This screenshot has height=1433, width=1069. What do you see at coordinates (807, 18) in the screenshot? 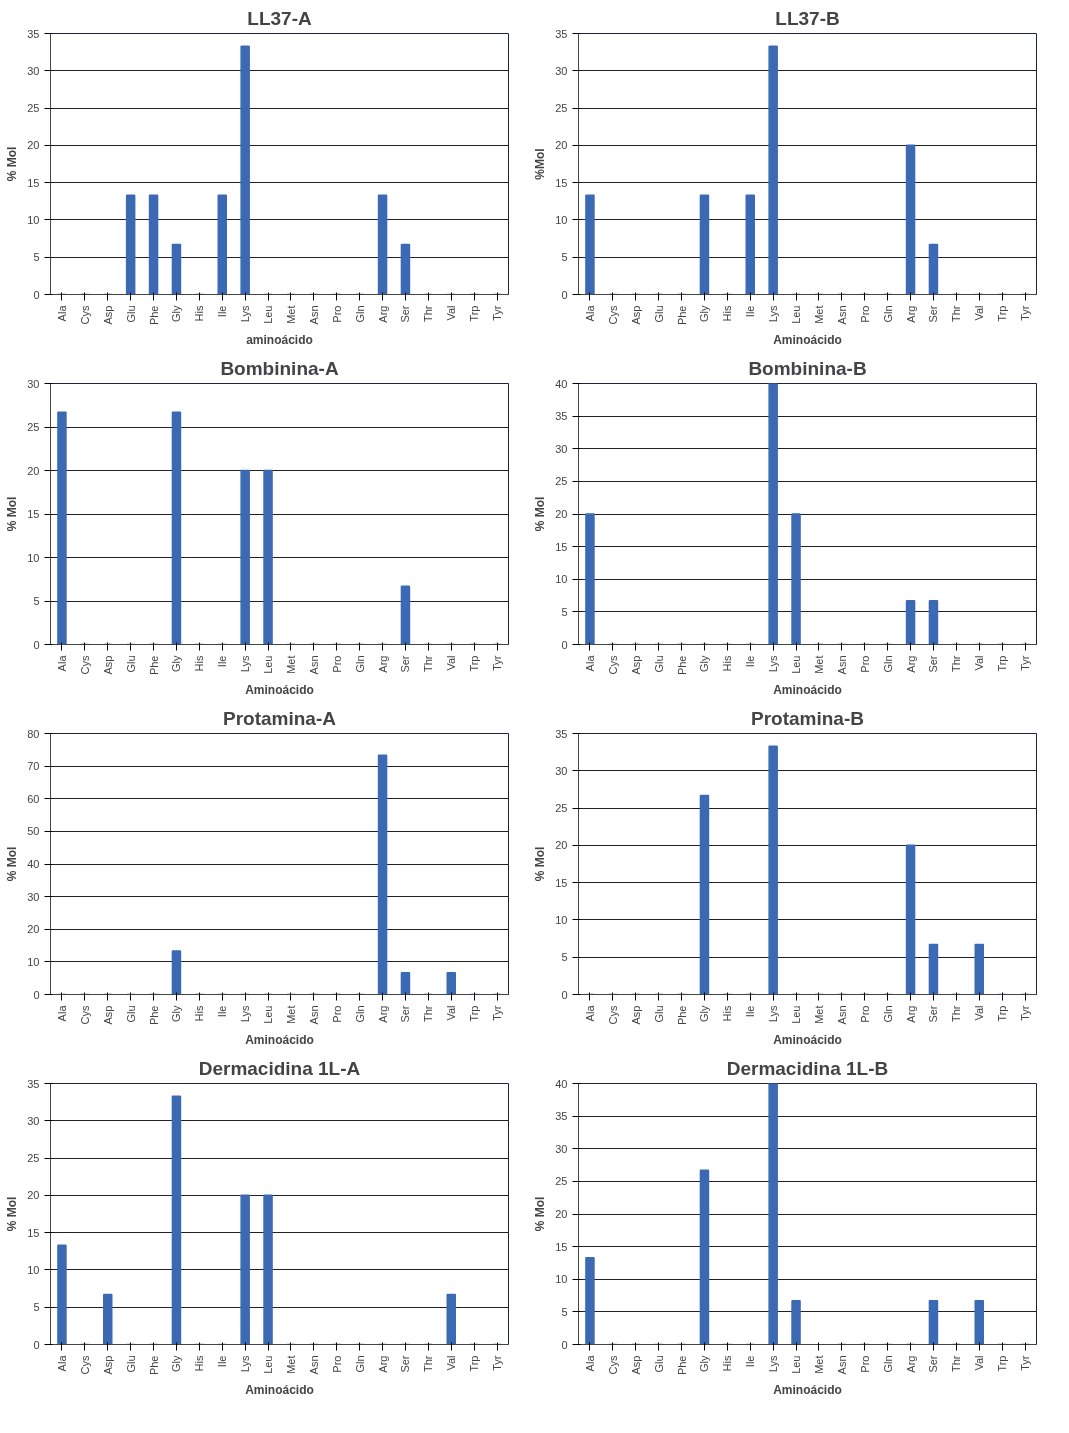
I see `chart-title: LL37-B` at bounding box center [807, 18].